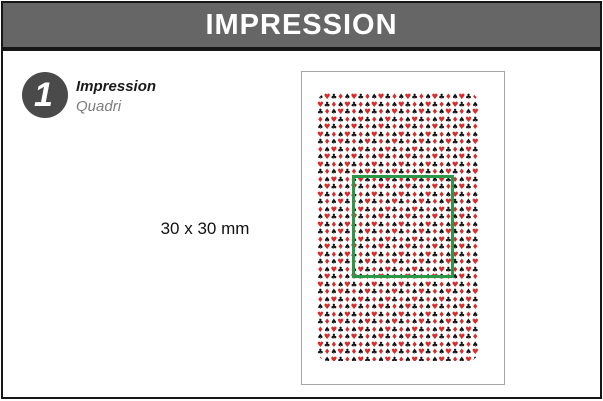  Describe the element at coordinates (403, 226) in the screenshot. I see `print-area-outline` at that location.